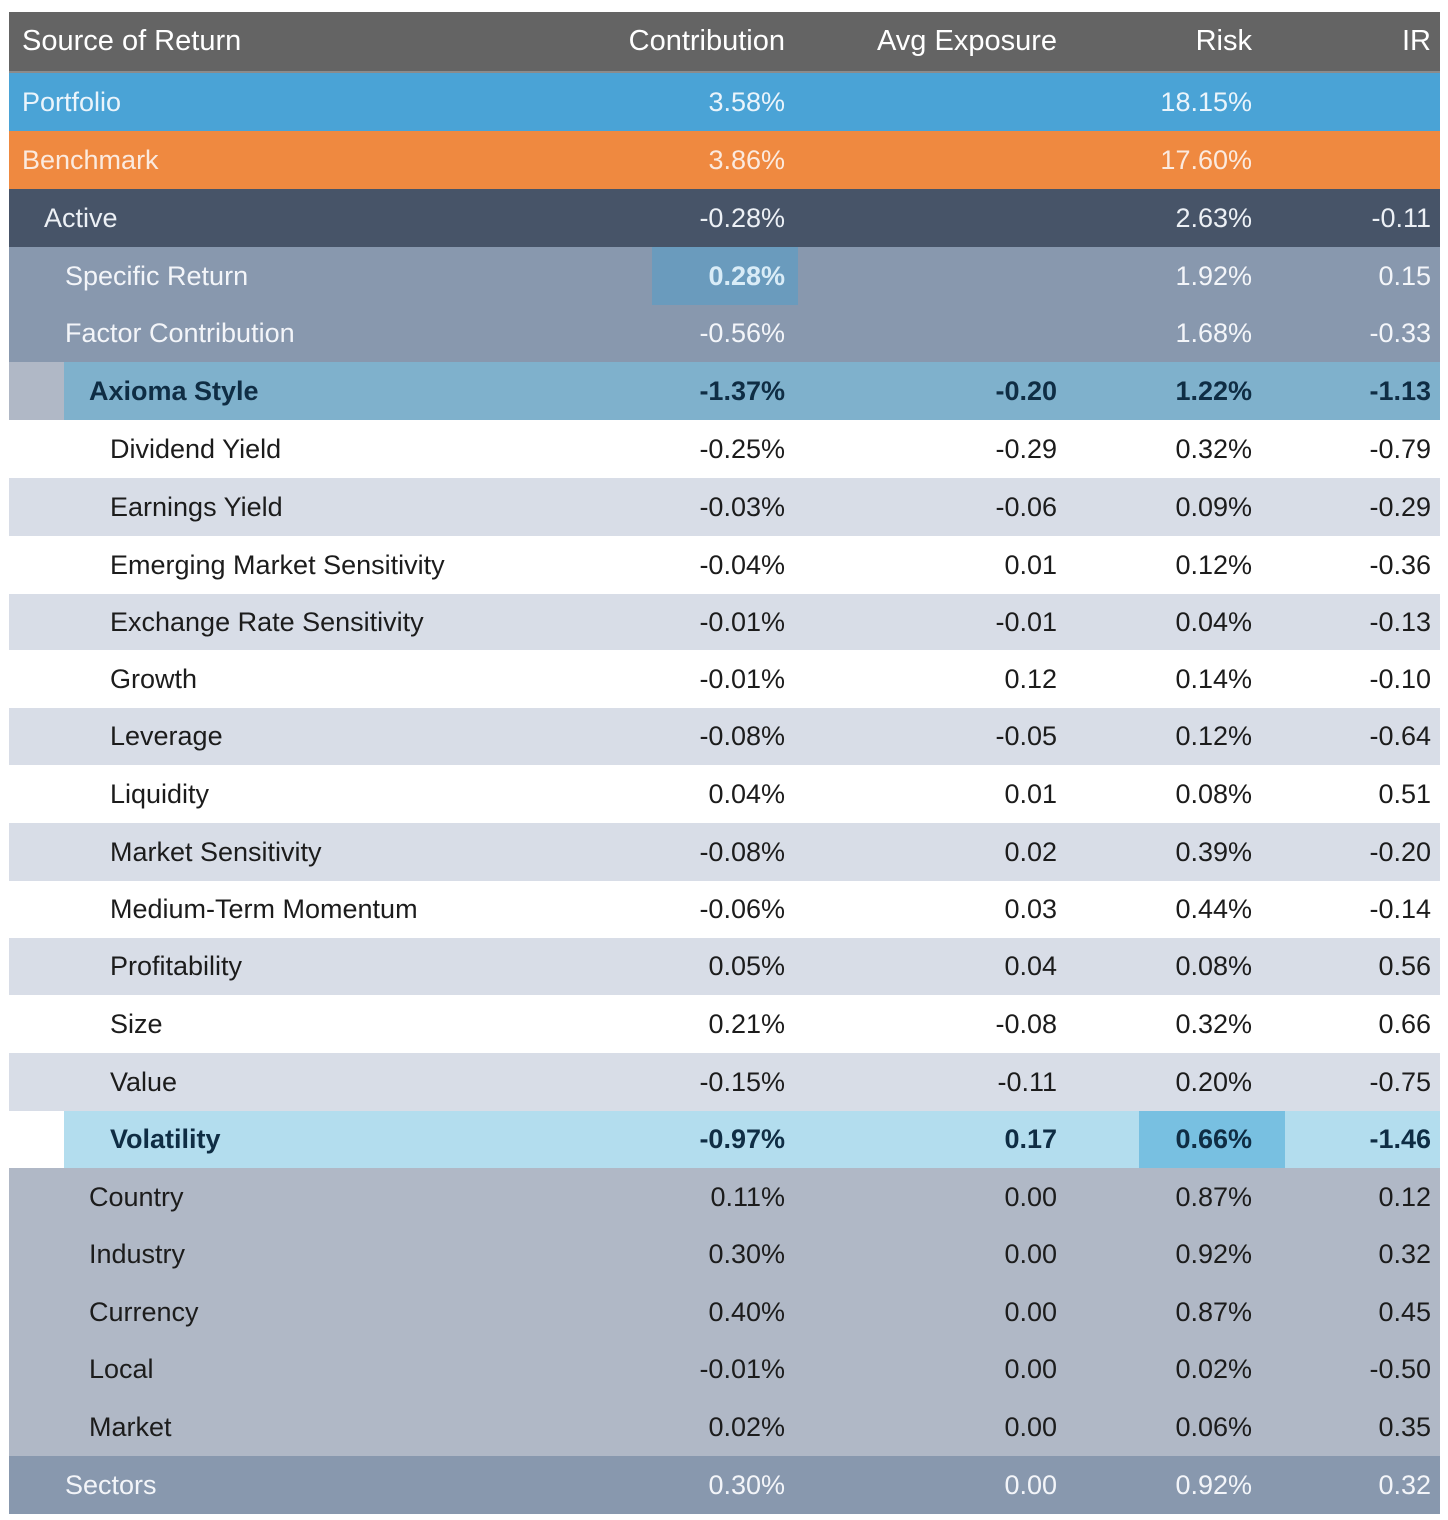  Describe the element at coordinates (1400, 564) in the screenshot. I see `ir-cell: -0.36` at that location.